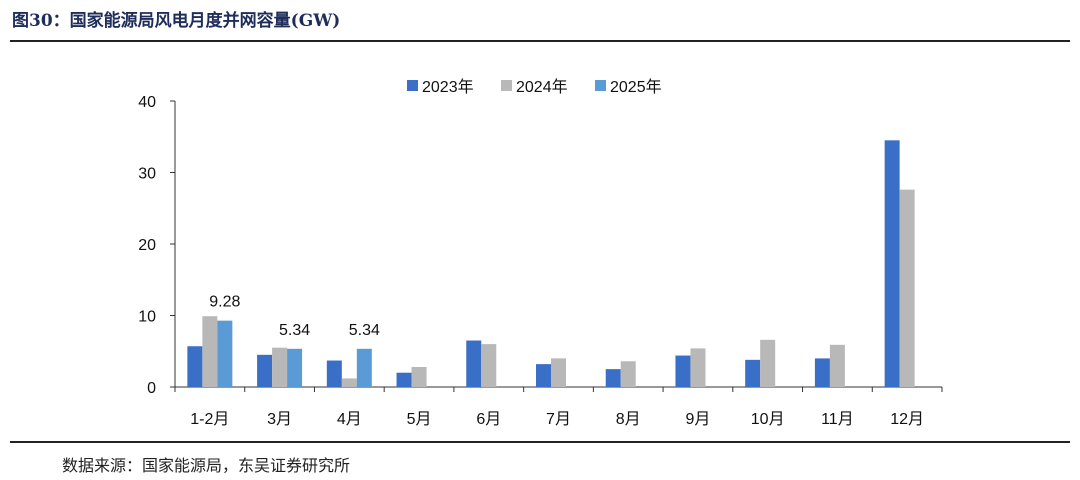 This screenshot has height=480, width=1080. Describe the element at coordinates (224, 302) in the screenshot. I see `data-label: 9.28` at that location.